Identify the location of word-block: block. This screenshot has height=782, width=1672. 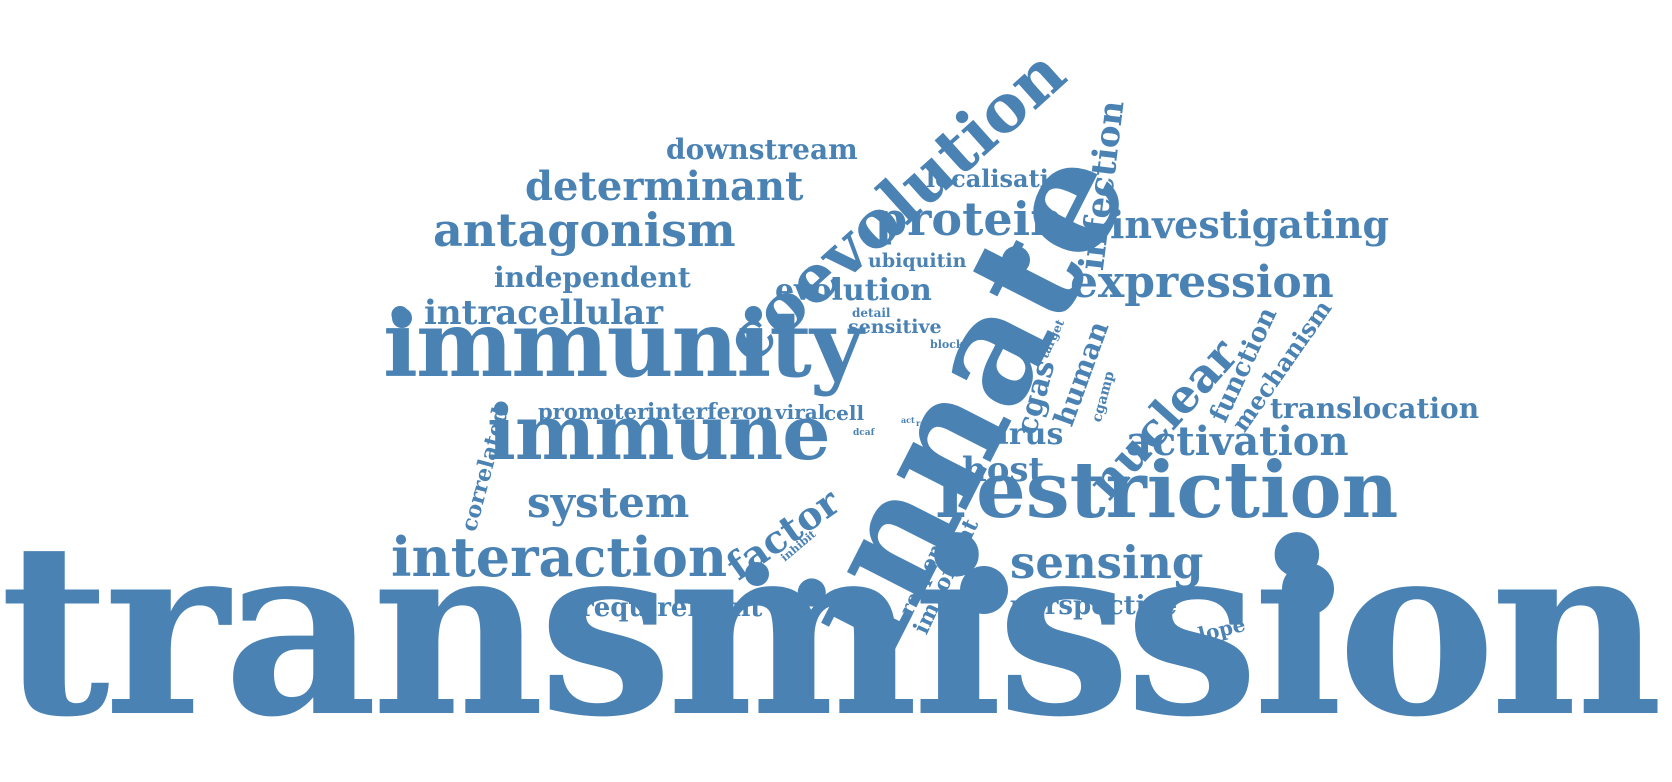
(947, 344).